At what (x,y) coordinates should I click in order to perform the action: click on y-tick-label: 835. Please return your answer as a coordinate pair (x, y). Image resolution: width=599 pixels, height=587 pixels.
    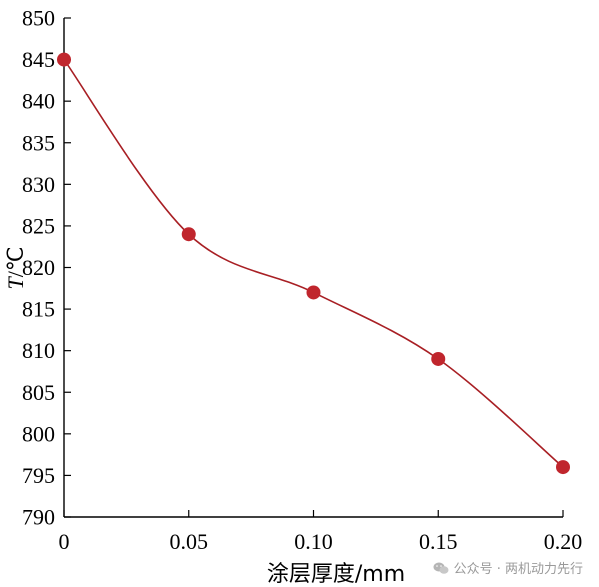
    Looking at the image, I should click on (38, 142).